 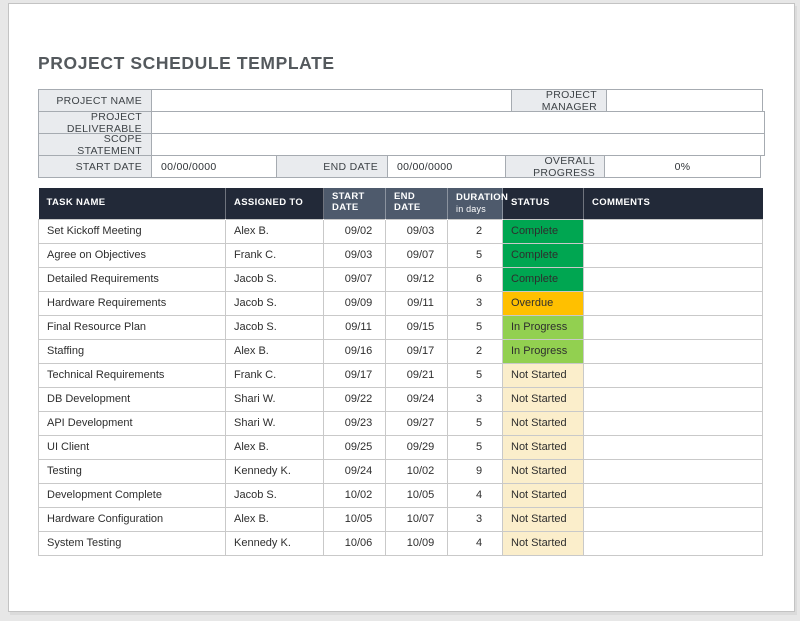 What do you see at coordinates (132, 231) in the screenshot?
I see `task-name-cell: Set Kickoff Meeting` at bounding box center [132, 231].